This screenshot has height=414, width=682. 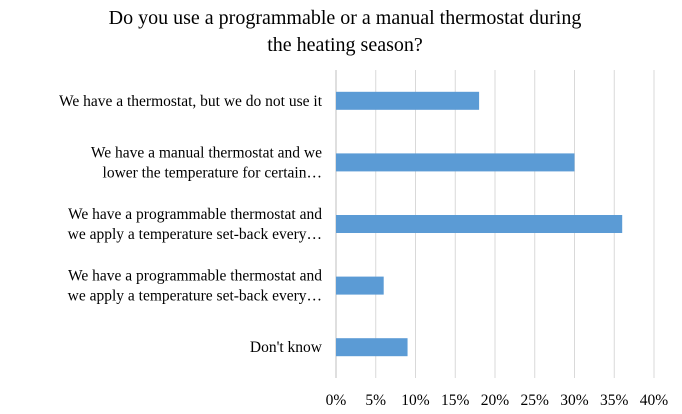 I want to click on x-tick-label: 5%, so click(x=375, y=400).